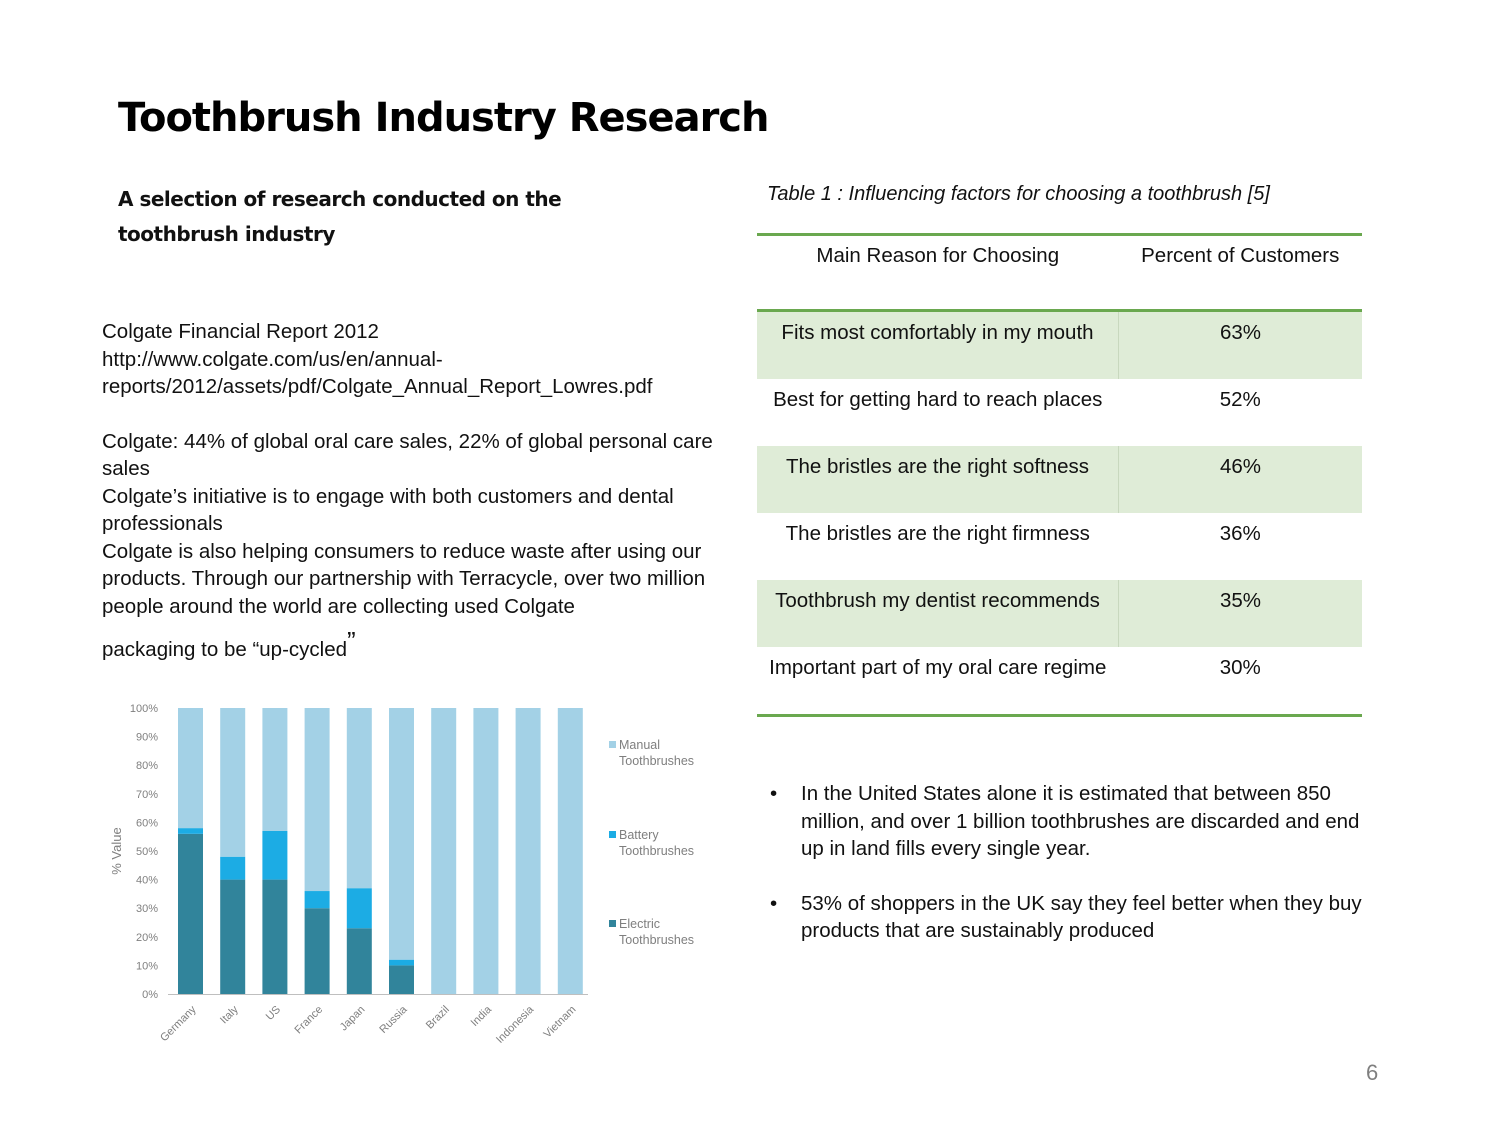  What do you see at coordinates (393, 1019) in the screenshot?
I see `x-tick-label: Russia` at bounding box center [393, 1019].